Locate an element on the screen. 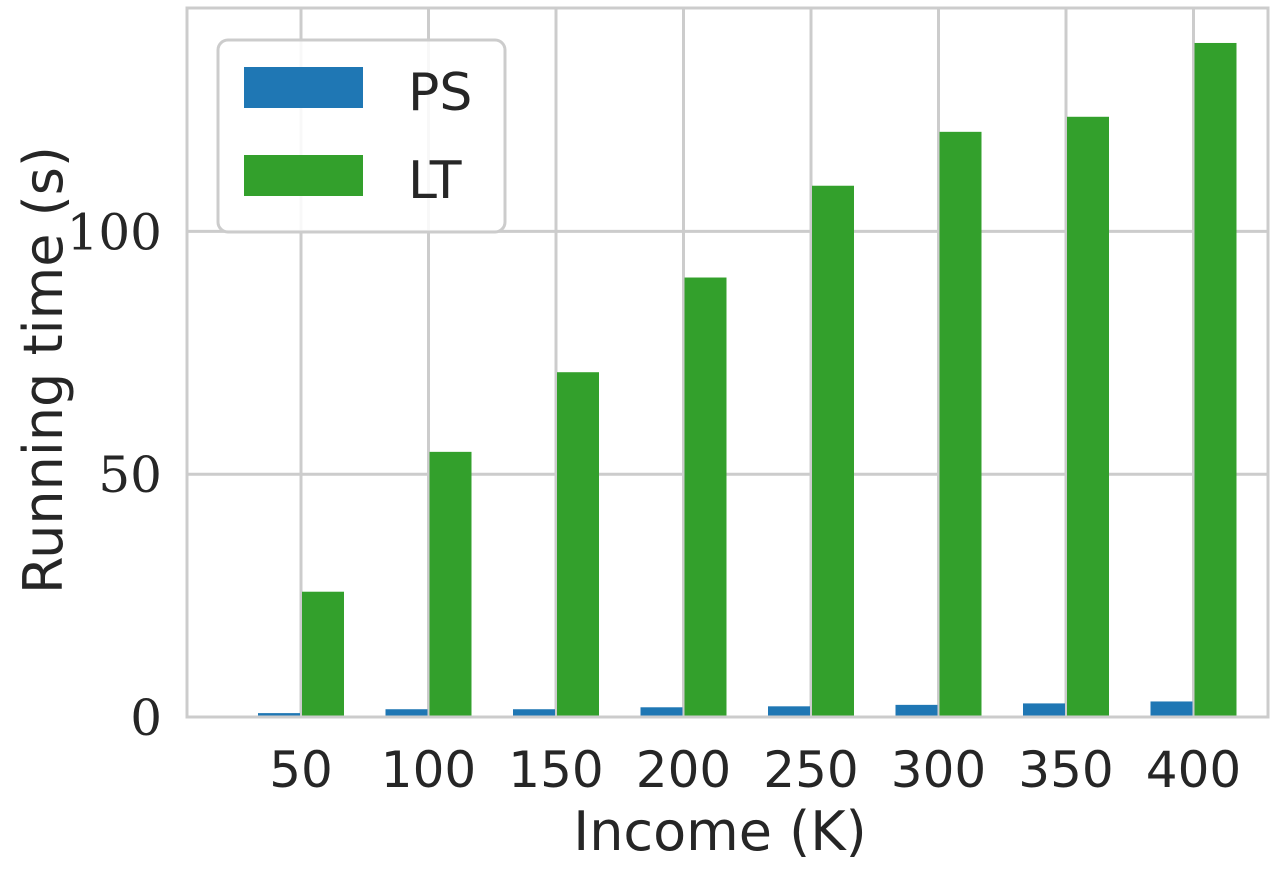 This screenshot has width=1276, height=875. y-tick-label: 0 is located at coordinates (146, 718).